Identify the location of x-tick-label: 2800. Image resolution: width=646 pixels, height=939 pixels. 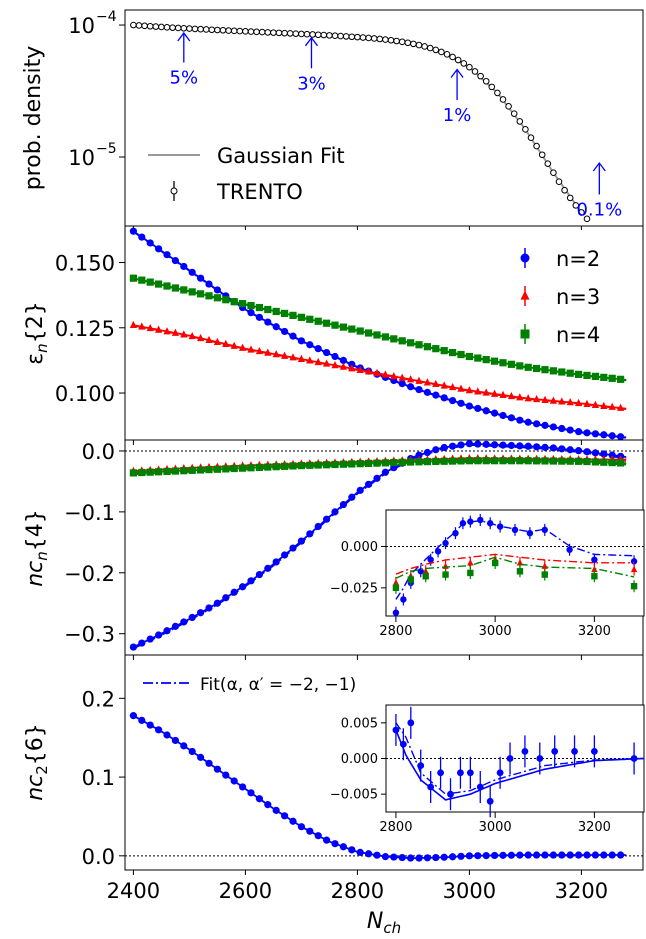
(395, 631).